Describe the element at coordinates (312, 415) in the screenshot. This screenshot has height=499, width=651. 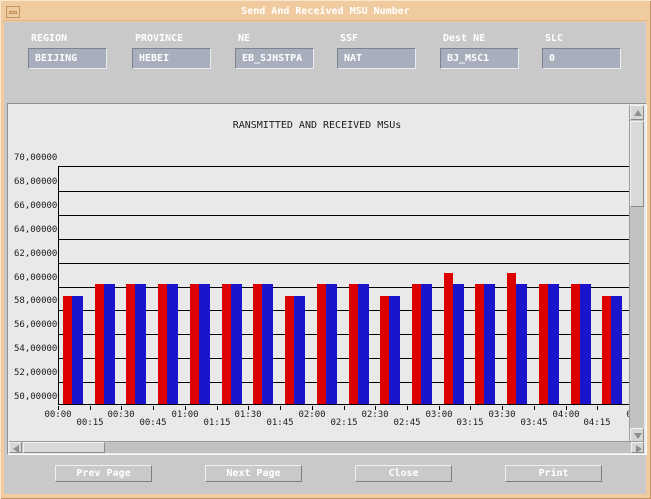
I see `x-tick-label: 02:00` at that location.